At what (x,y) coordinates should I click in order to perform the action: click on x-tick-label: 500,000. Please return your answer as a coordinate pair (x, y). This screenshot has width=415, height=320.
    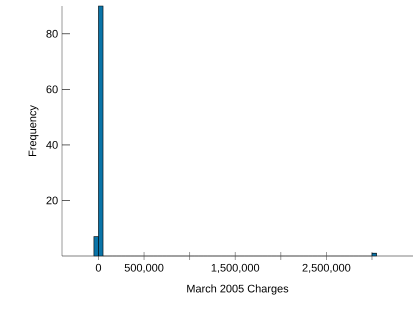
    Looking at the image, I should click on (144, 268).